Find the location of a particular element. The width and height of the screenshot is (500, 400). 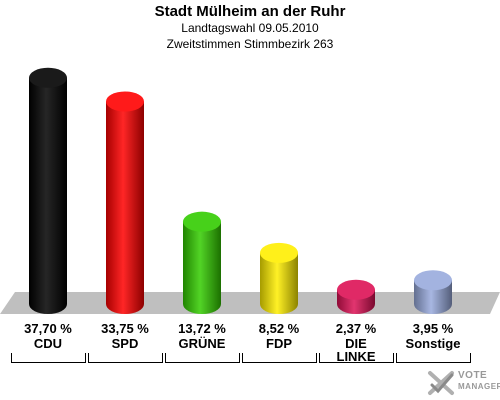

vote-manager-logo is located at coordinates (461, 382).